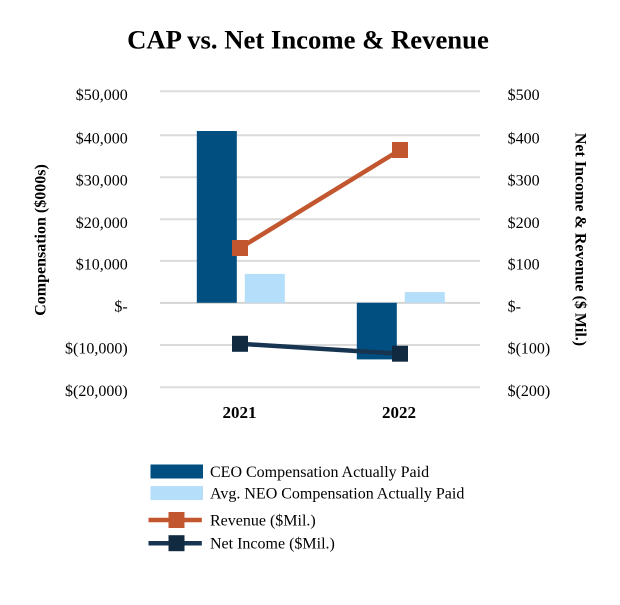  What do you see at coordinates (102, 223) in the screenshot?
I see `svg-text: $20,000` at bounding box center [102, 223].